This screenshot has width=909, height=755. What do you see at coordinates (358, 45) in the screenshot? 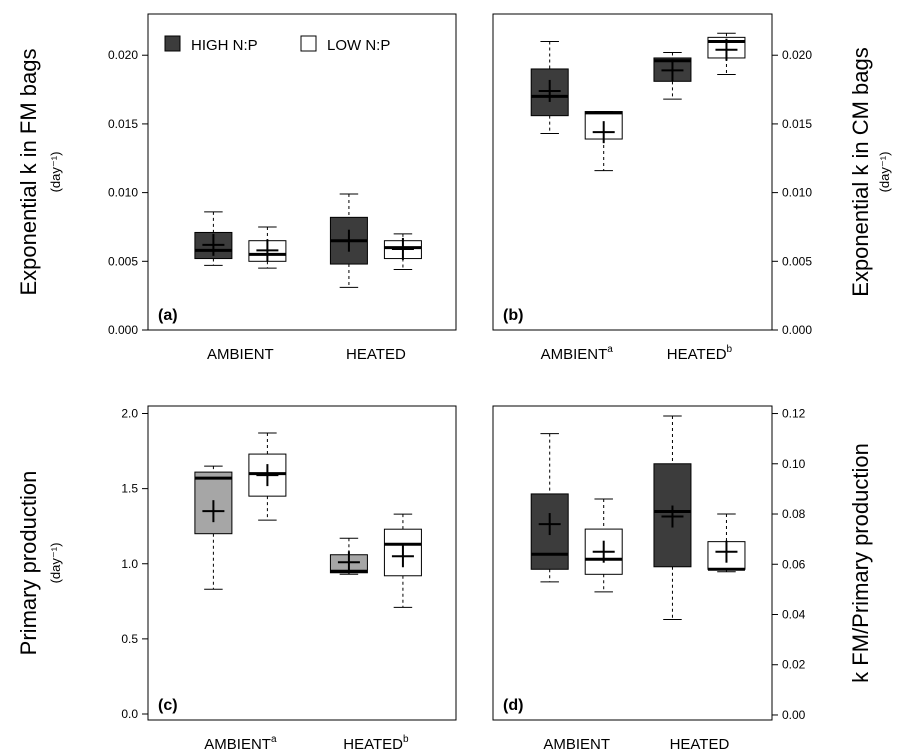
I see `legend-label-low: LOW N:P` at bounding box center [358, 45].